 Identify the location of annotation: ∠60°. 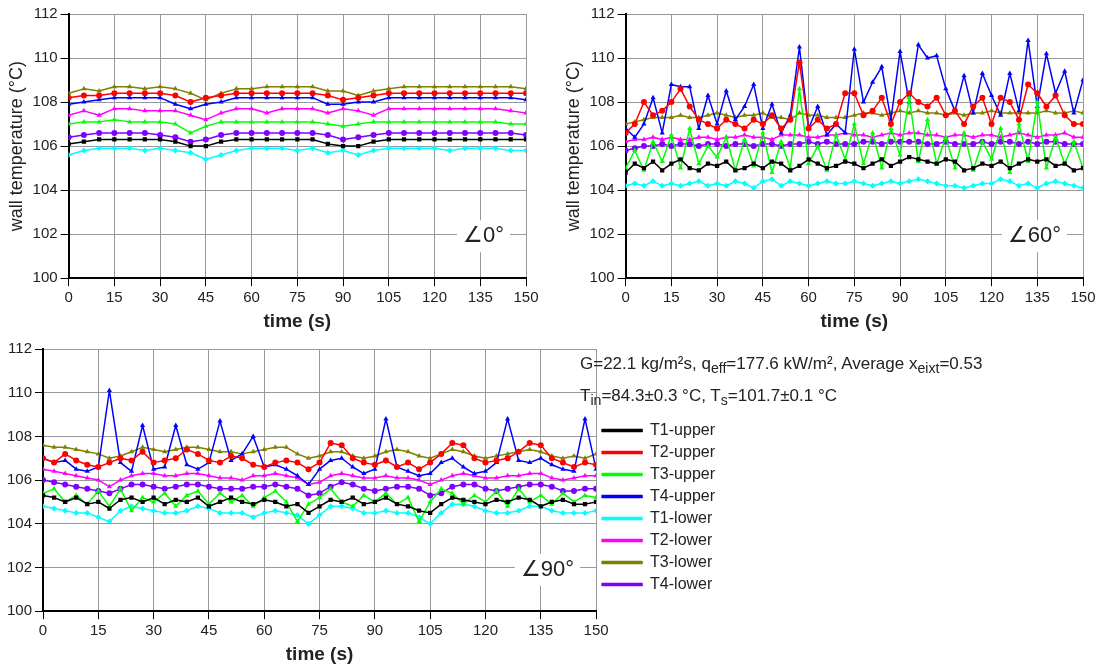
(1034, 235).